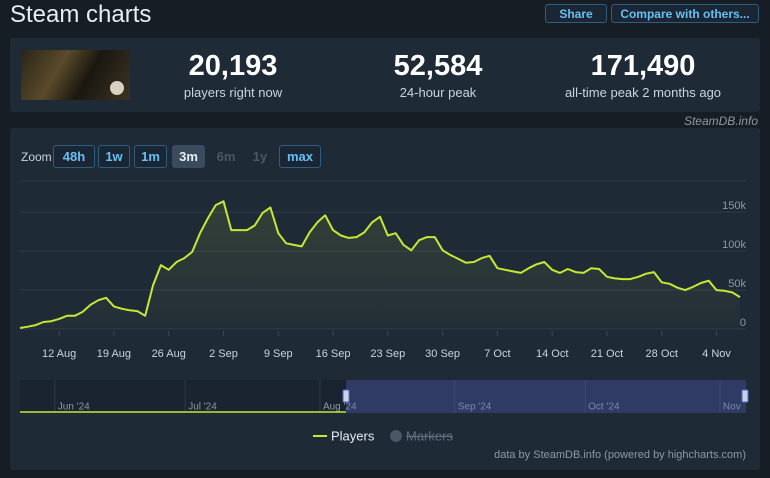 The image size is (770, 478). What do you see at coordinates (117, 88) in the screenshot?
I see `thumbnail-logo` at bounding box center [117, 88].